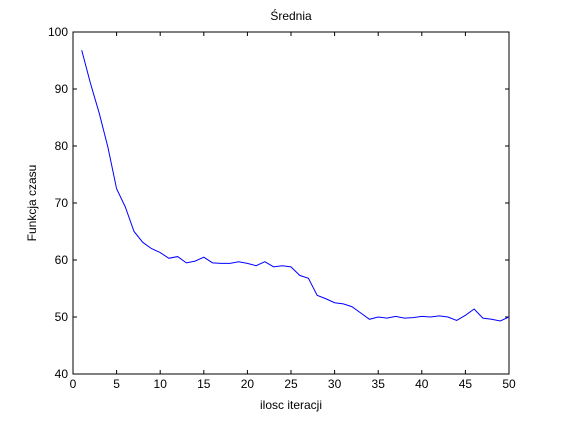 The height and width of the screenshot is (425, 561). I want to click on x-tick-label: 50, so click(509, 384).